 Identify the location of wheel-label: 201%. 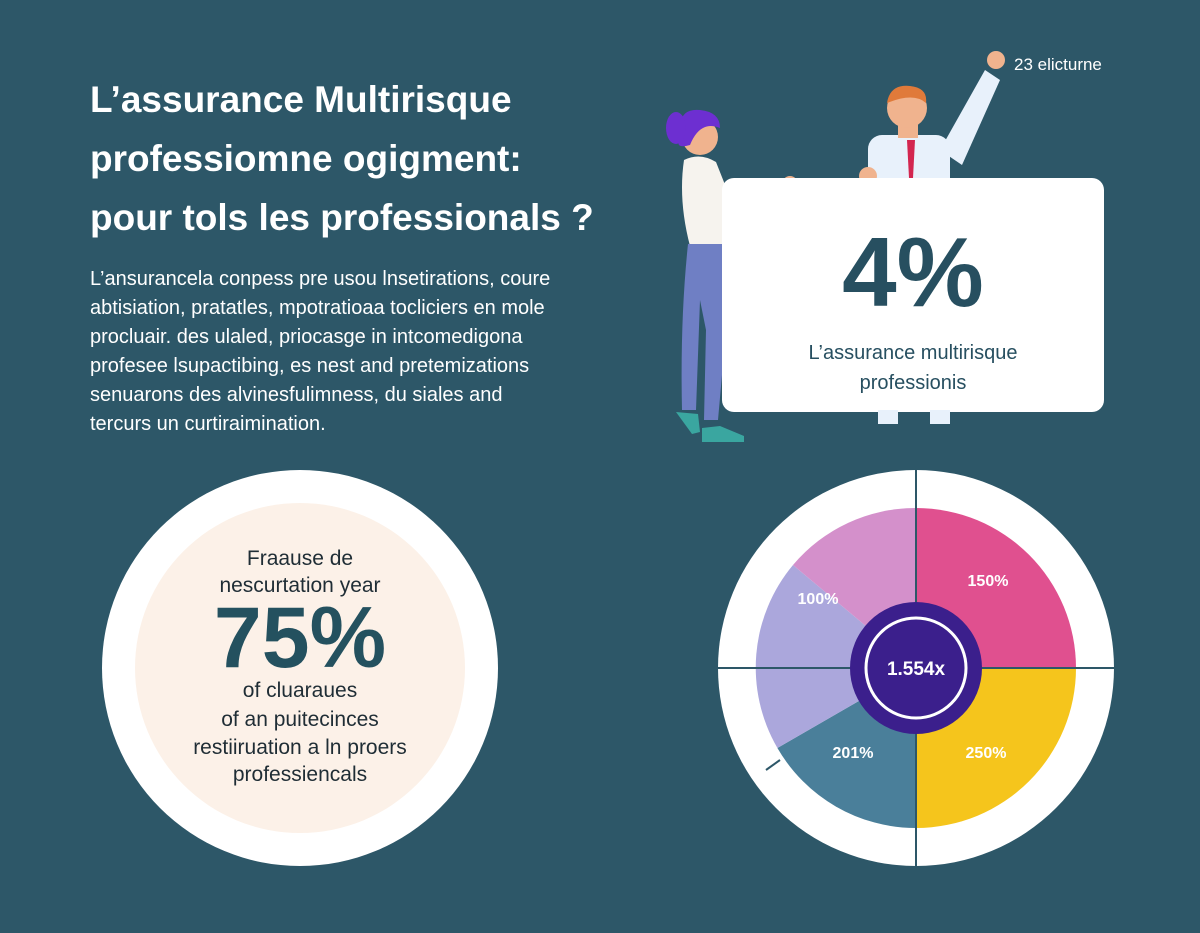
(853, 753).